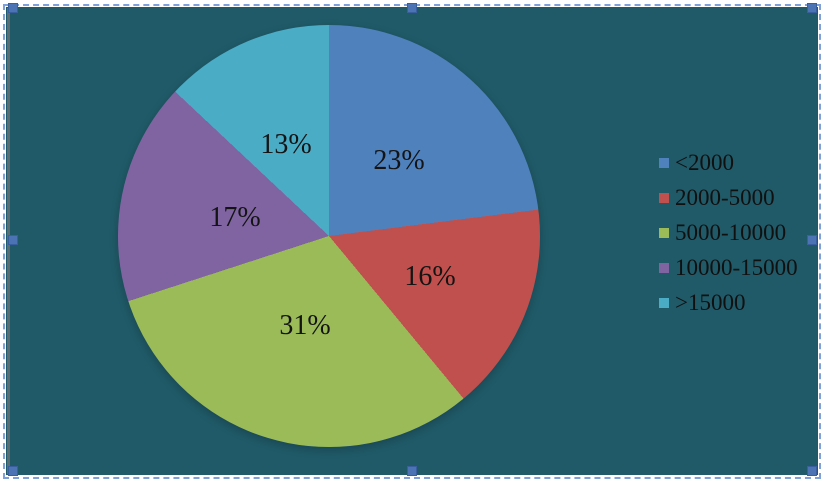  Describe the element at coordinates (710, 302) in the screenshot. I see `legend-label: >15000` at that location.